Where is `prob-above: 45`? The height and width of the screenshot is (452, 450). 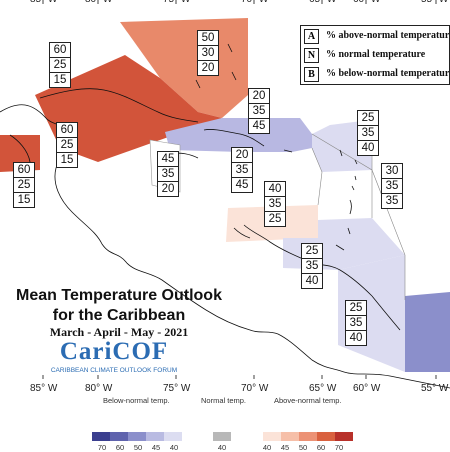
prob-above: 45 is located at coordinates (168, 159).